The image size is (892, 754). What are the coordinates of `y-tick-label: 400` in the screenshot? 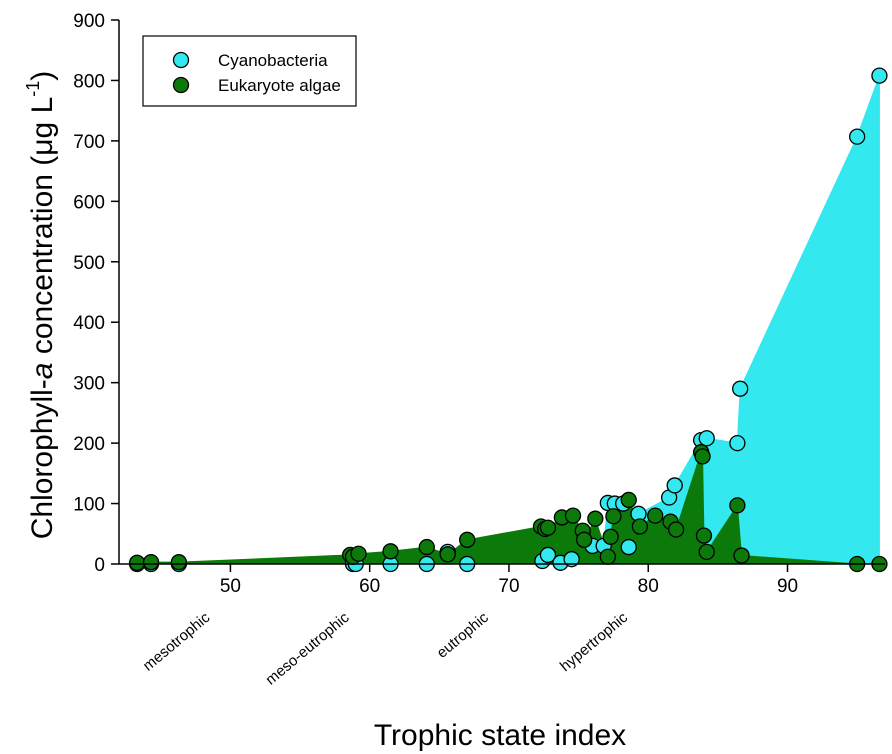 It's located at (89, 323).